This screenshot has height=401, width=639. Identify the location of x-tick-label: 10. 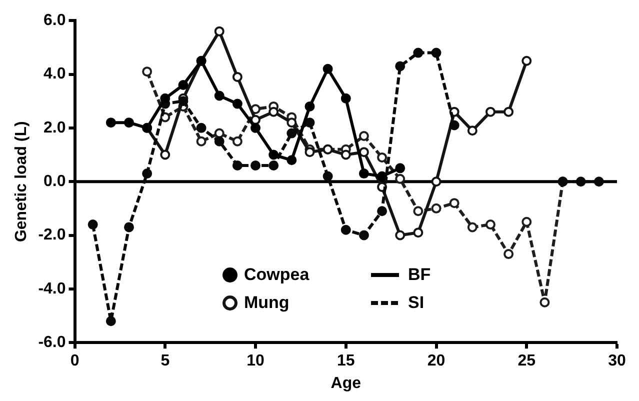
(255, 361).